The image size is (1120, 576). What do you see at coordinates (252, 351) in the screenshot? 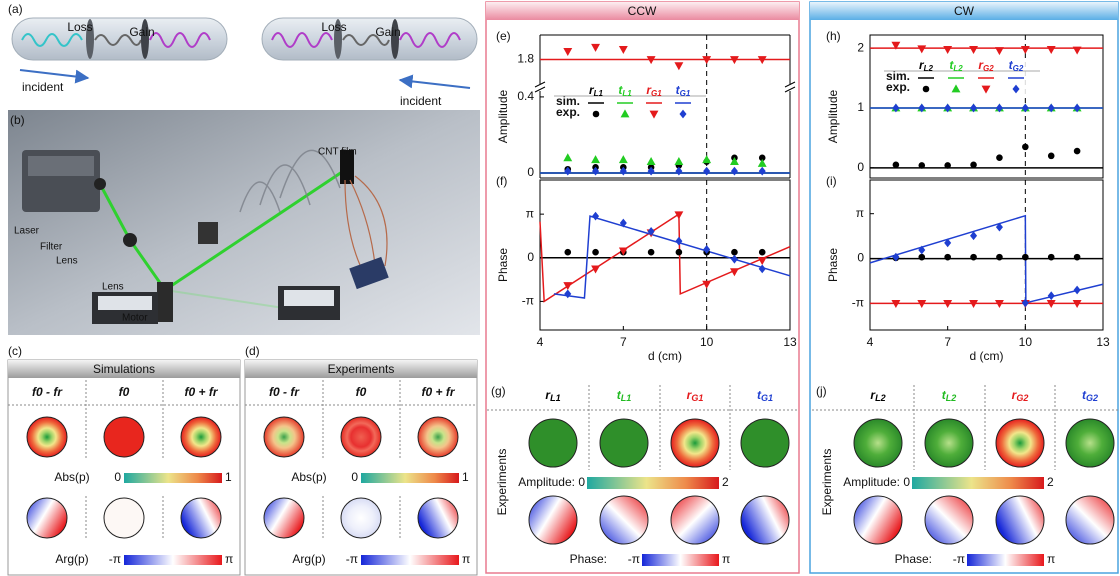
I see `panel-label: (d)` at bounding box center [252, 351].